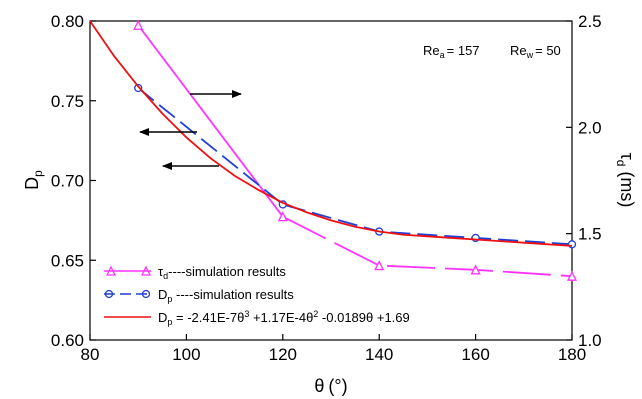  What do you see at coordinates (590, 234) in the screenshot?
I see `y-right-tick-label: 1.5` at bounding box center [590, 234].